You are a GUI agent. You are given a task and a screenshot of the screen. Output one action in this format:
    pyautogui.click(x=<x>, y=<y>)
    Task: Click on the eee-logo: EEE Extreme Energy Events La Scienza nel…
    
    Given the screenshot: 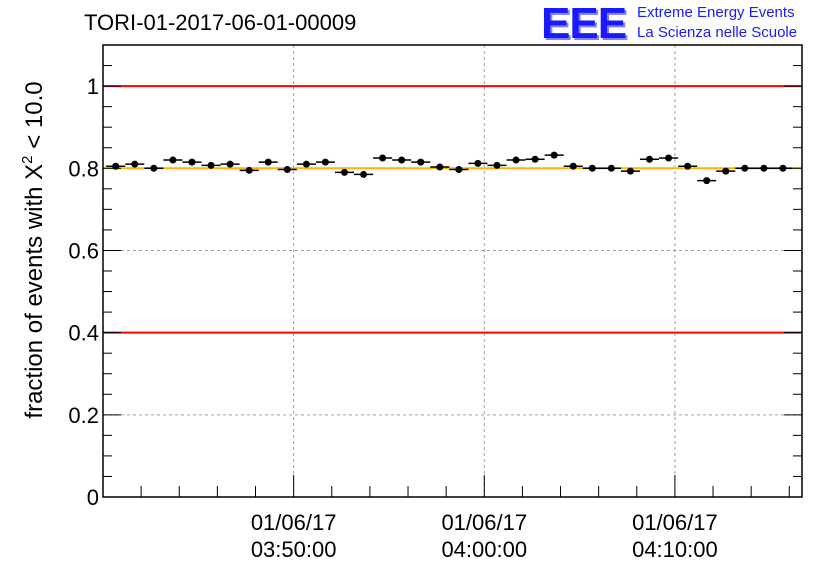 What is the action you would take?
    pyautogui.click(x=686, y=24)
    